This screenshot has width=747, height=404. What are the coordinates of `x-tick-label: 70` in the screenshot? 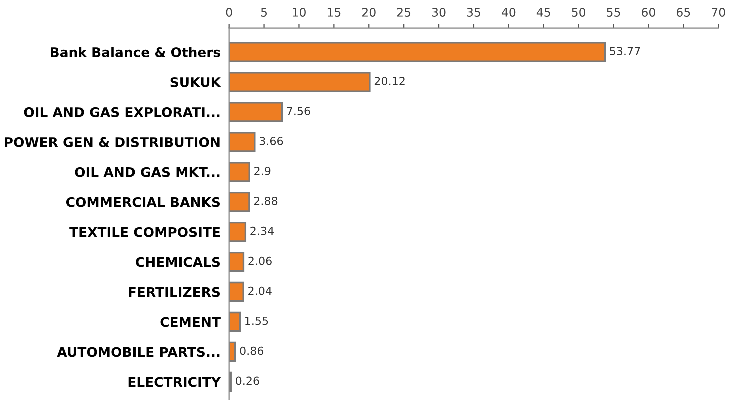 It's located at (719, 12).